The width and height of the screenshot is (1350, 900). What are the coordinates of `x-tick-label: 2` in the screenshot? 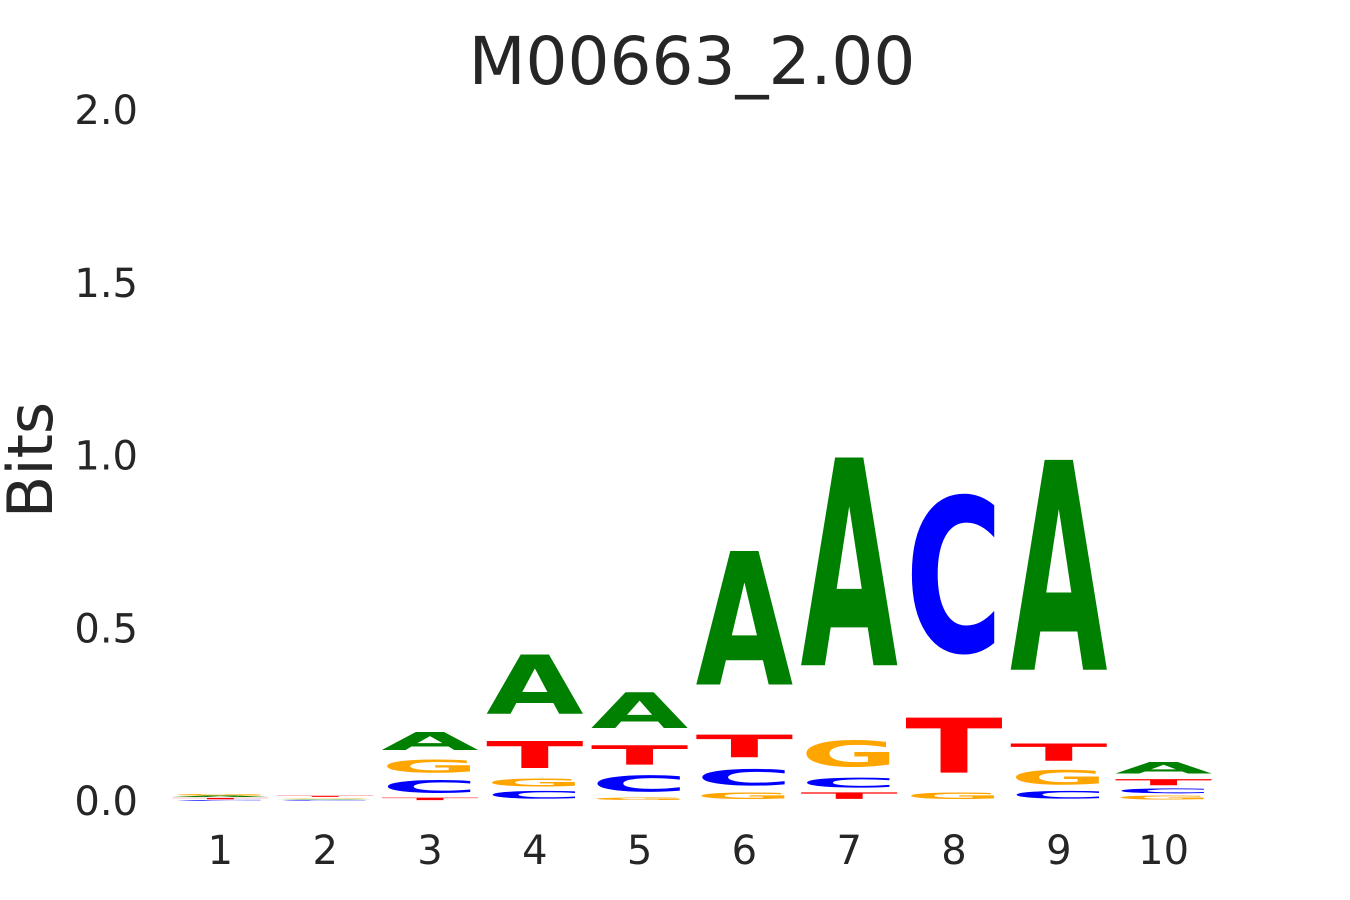 It's located at (324, 851).